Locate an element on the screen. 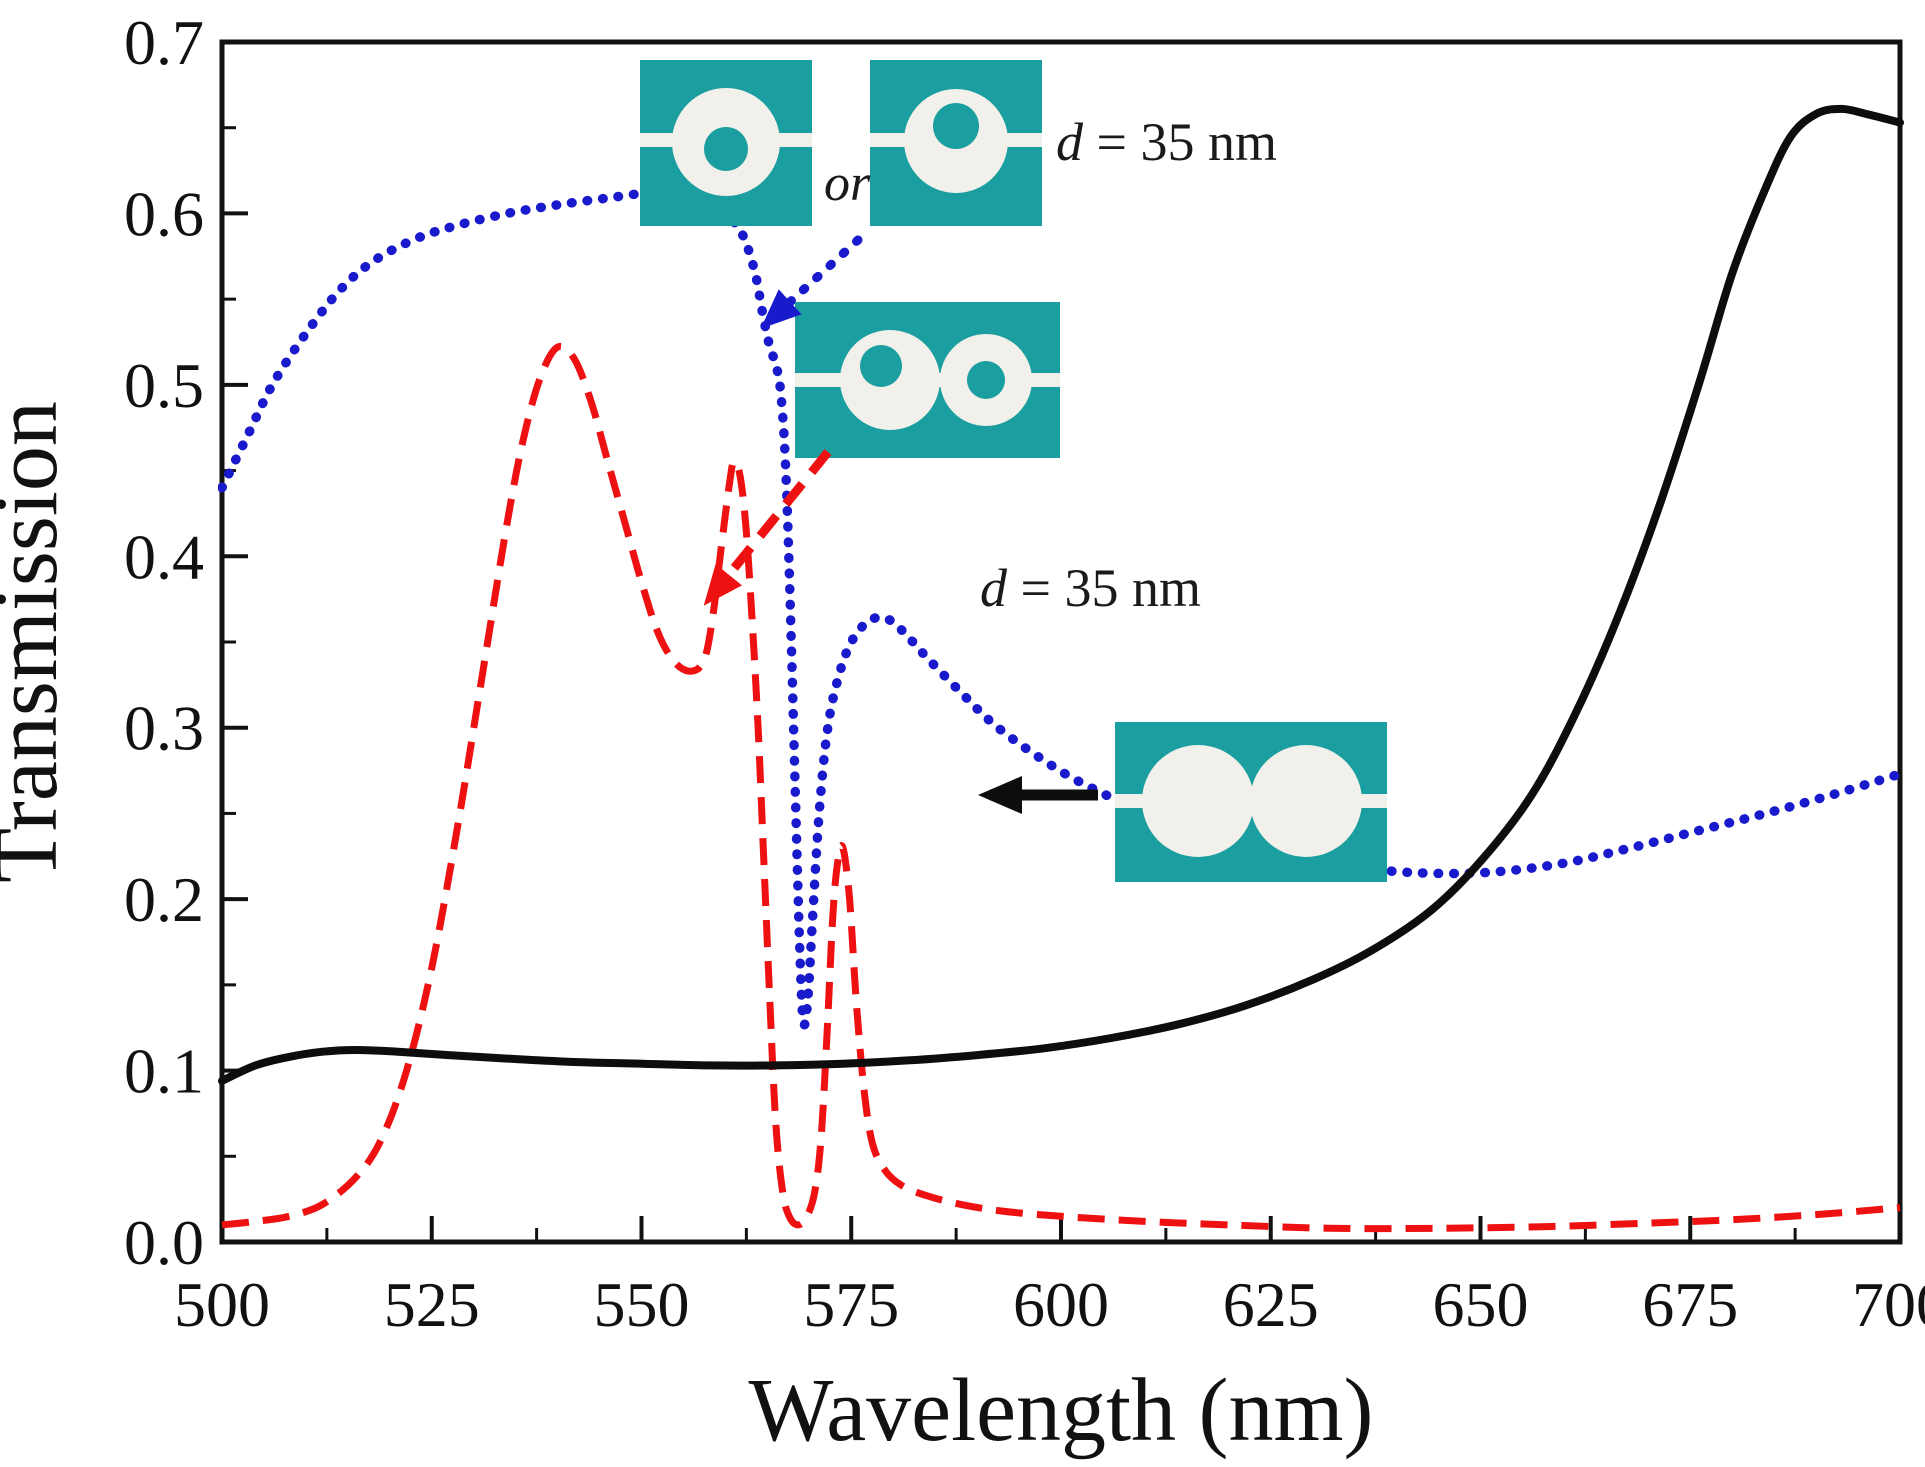 The image size is (1925, 1467). inset-double-disk is located at coordinates (1251, 802).